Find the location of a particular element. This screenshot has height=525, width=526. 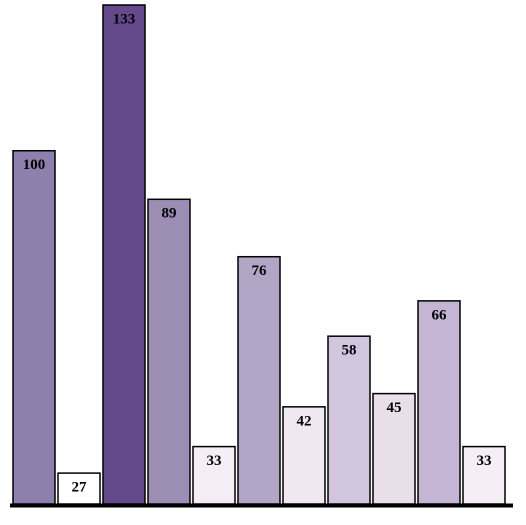

value-label: 89 is located at coordinates (169, 214).